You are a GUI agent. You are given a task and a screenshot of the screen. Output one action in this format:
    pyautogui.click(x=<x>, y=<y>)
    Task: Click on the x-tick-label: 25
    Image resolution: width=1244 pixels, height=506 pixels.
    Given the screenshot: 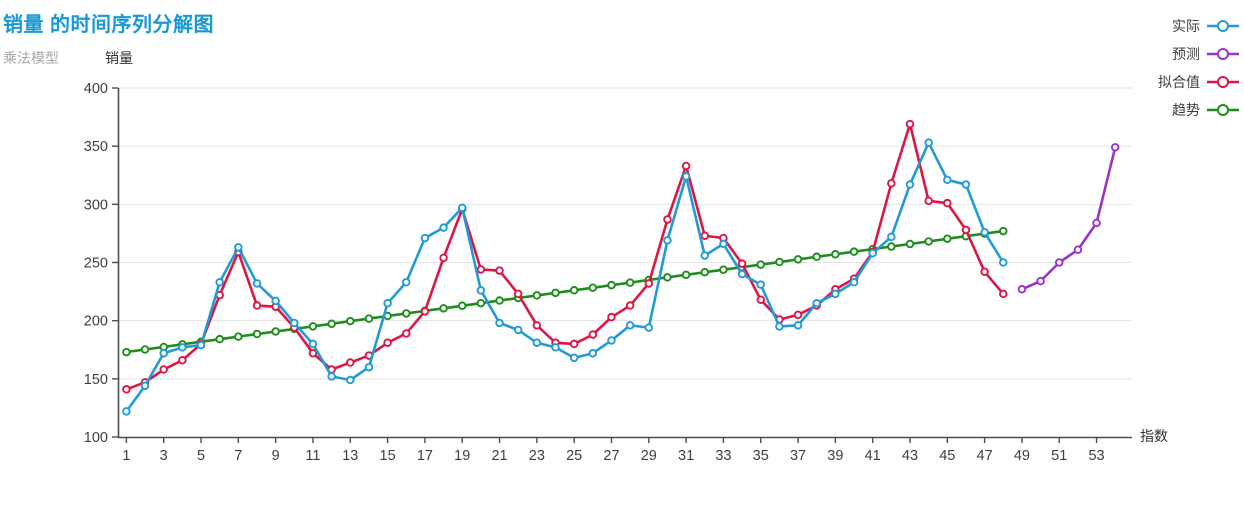 What is the action you would take?
    pyautogui.click(x=574, y=456)
    